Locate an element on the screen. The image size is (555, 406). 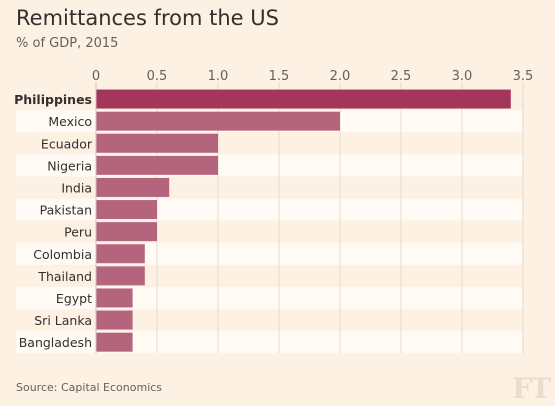
category-label: Nigeria is located at coordinates (69, 165).